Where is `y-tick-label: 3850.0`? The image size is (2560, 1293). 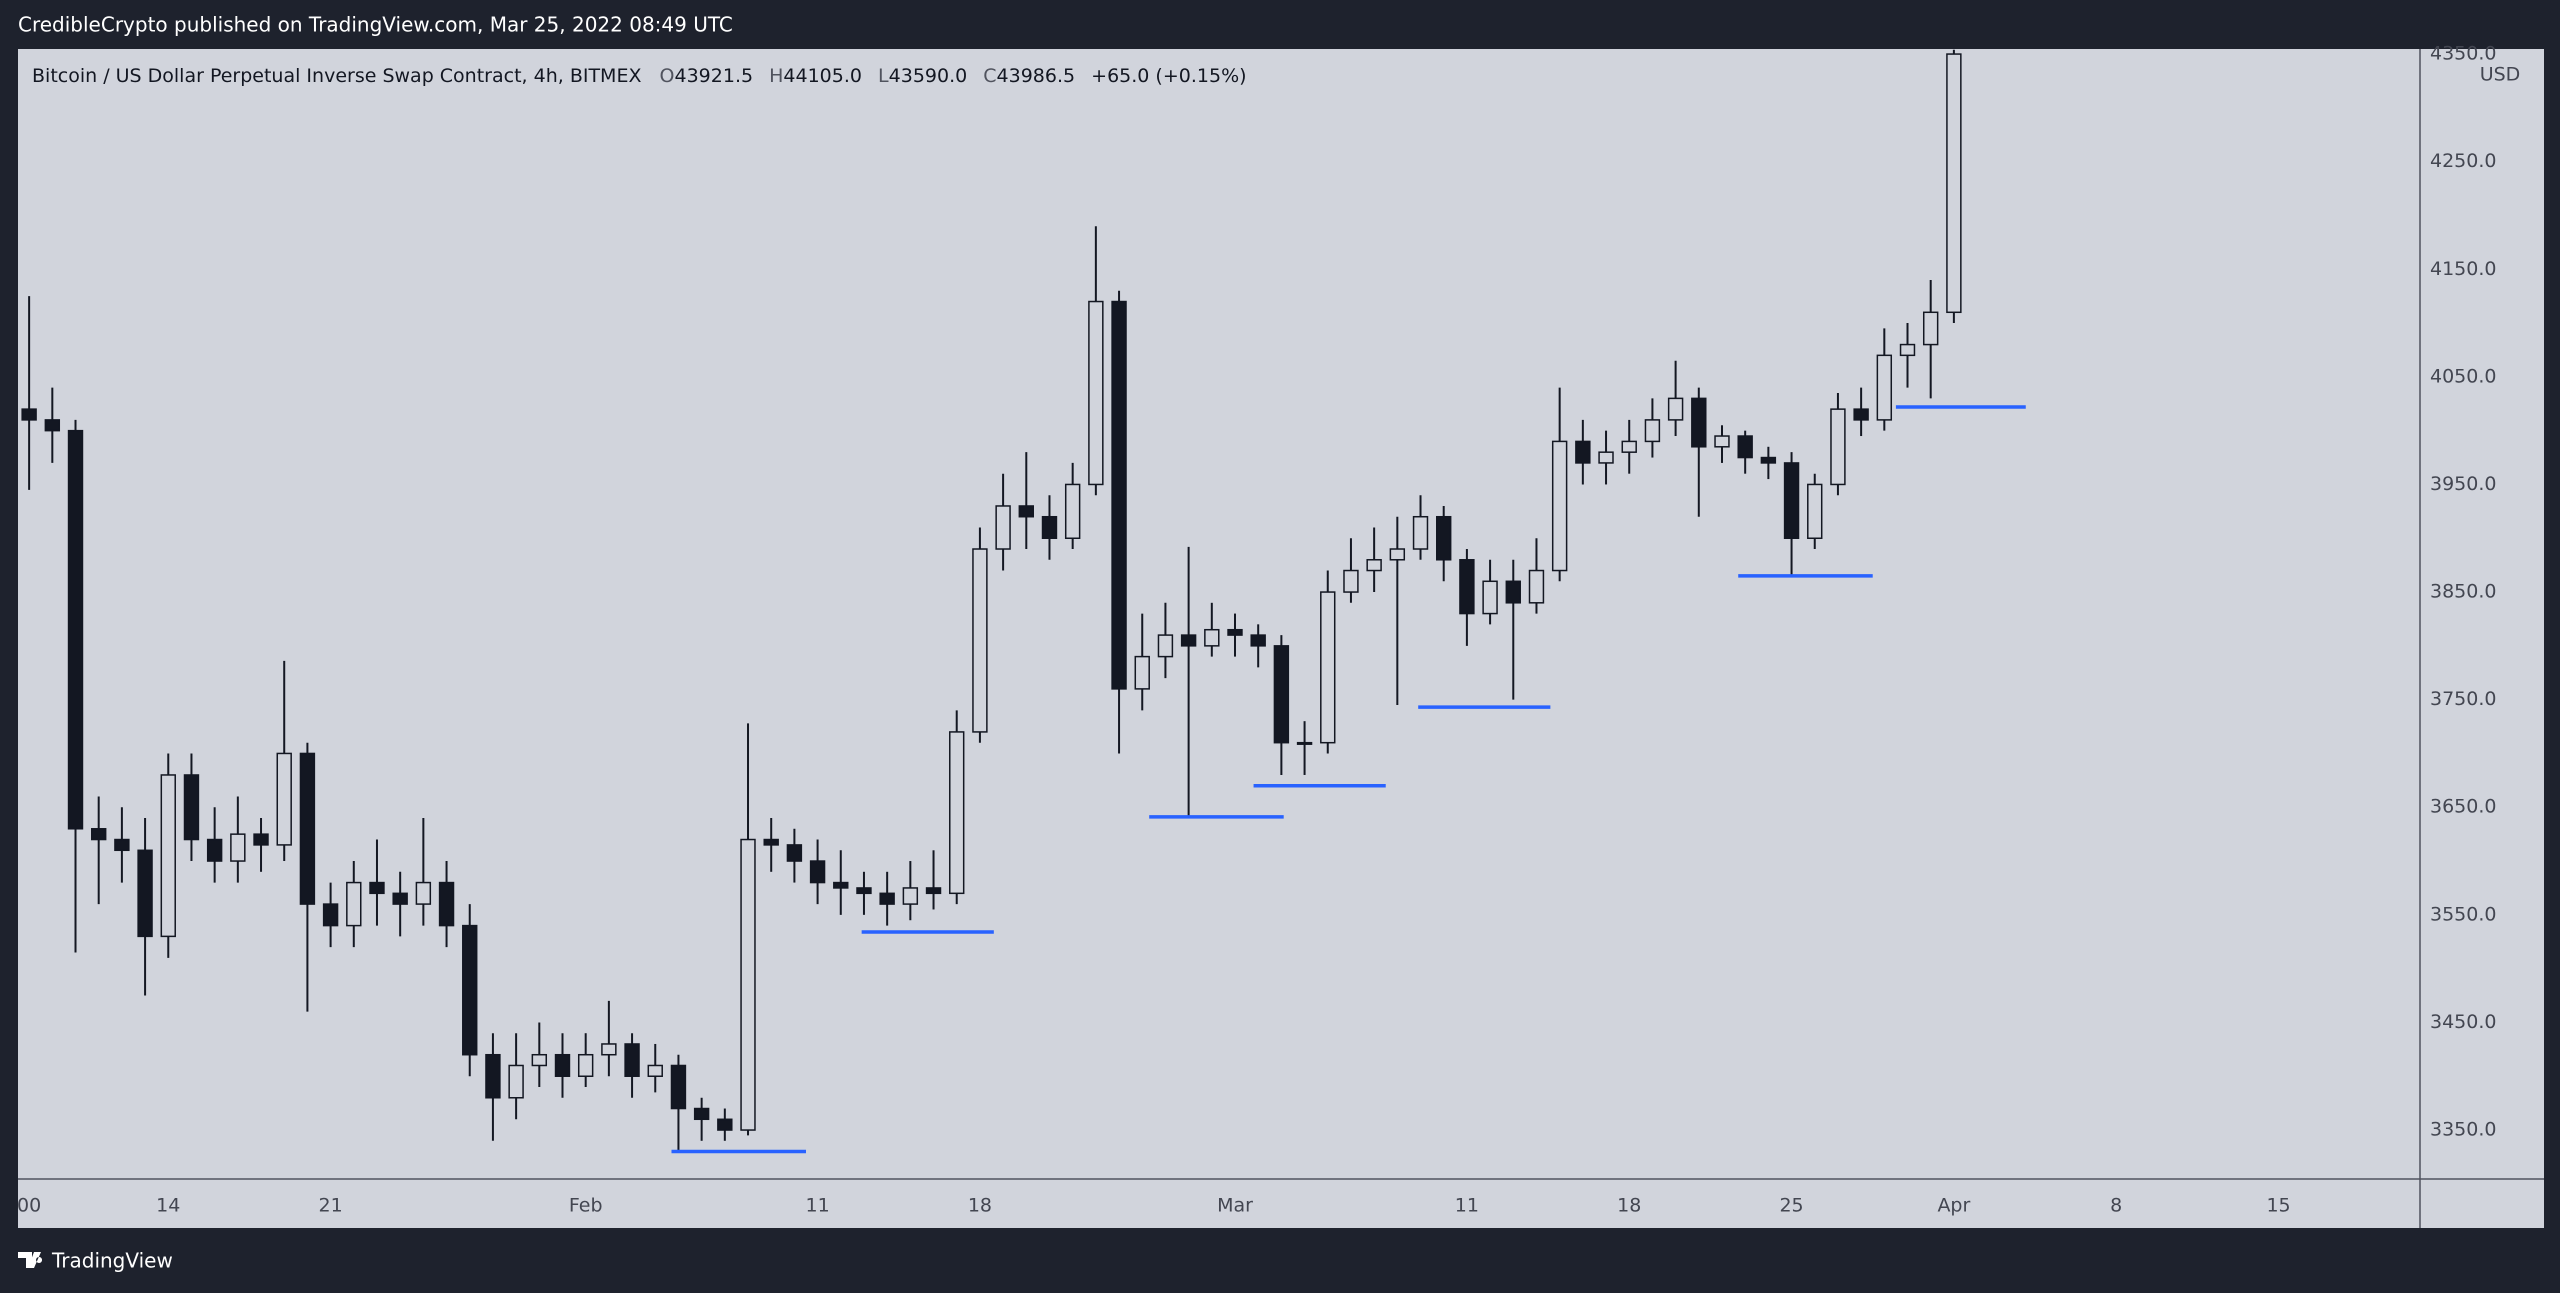 y-tick-label: 3850.0 is located at coordinates (2463, 592).